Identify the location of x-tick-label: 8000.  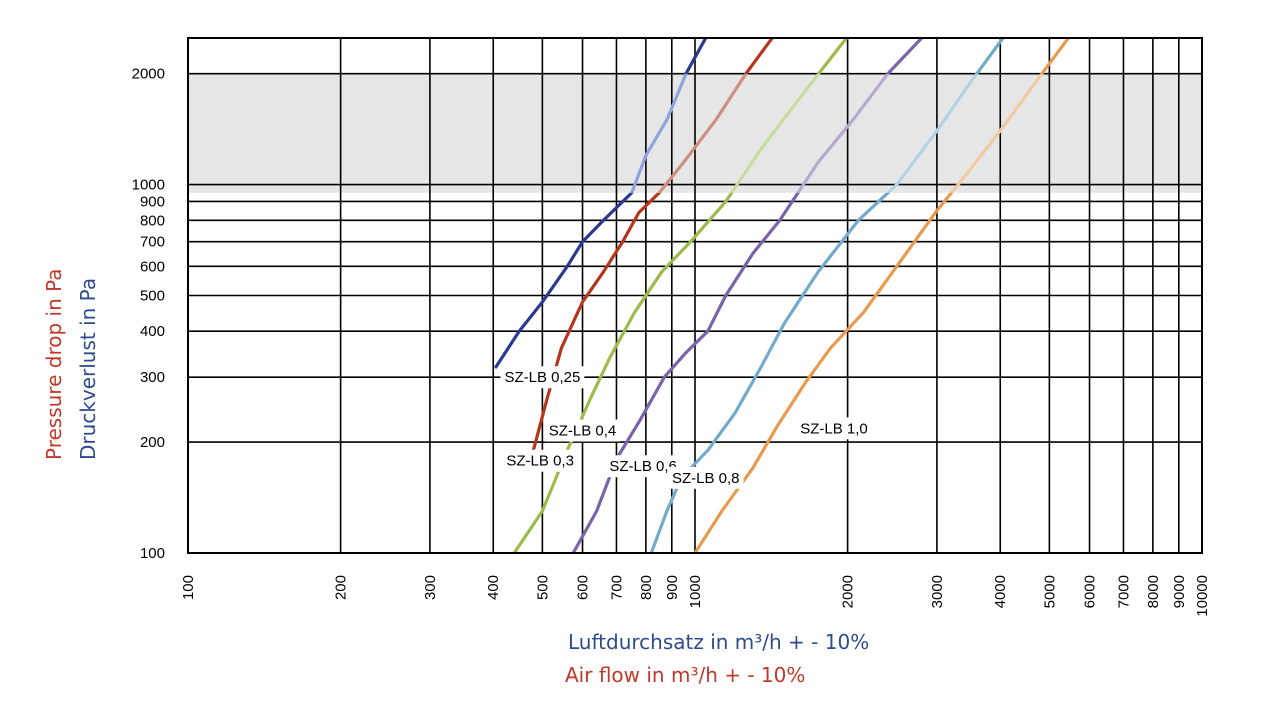
(1153, 591).